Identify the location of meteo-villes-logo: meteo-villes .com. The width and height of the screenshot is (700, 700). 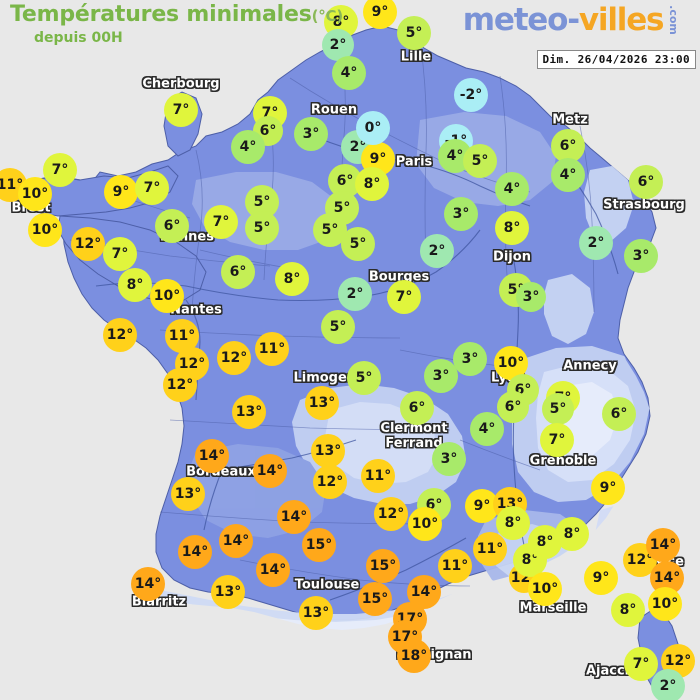
(576, 20).